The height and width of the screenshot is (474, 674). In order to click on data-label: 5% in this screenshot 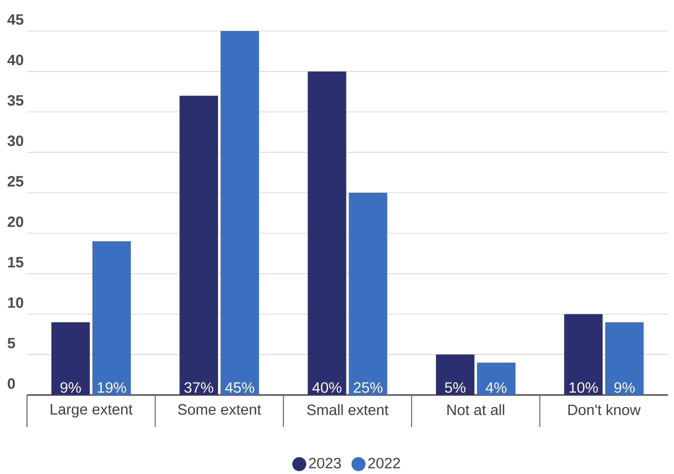, I will do `click(455, 387)`.